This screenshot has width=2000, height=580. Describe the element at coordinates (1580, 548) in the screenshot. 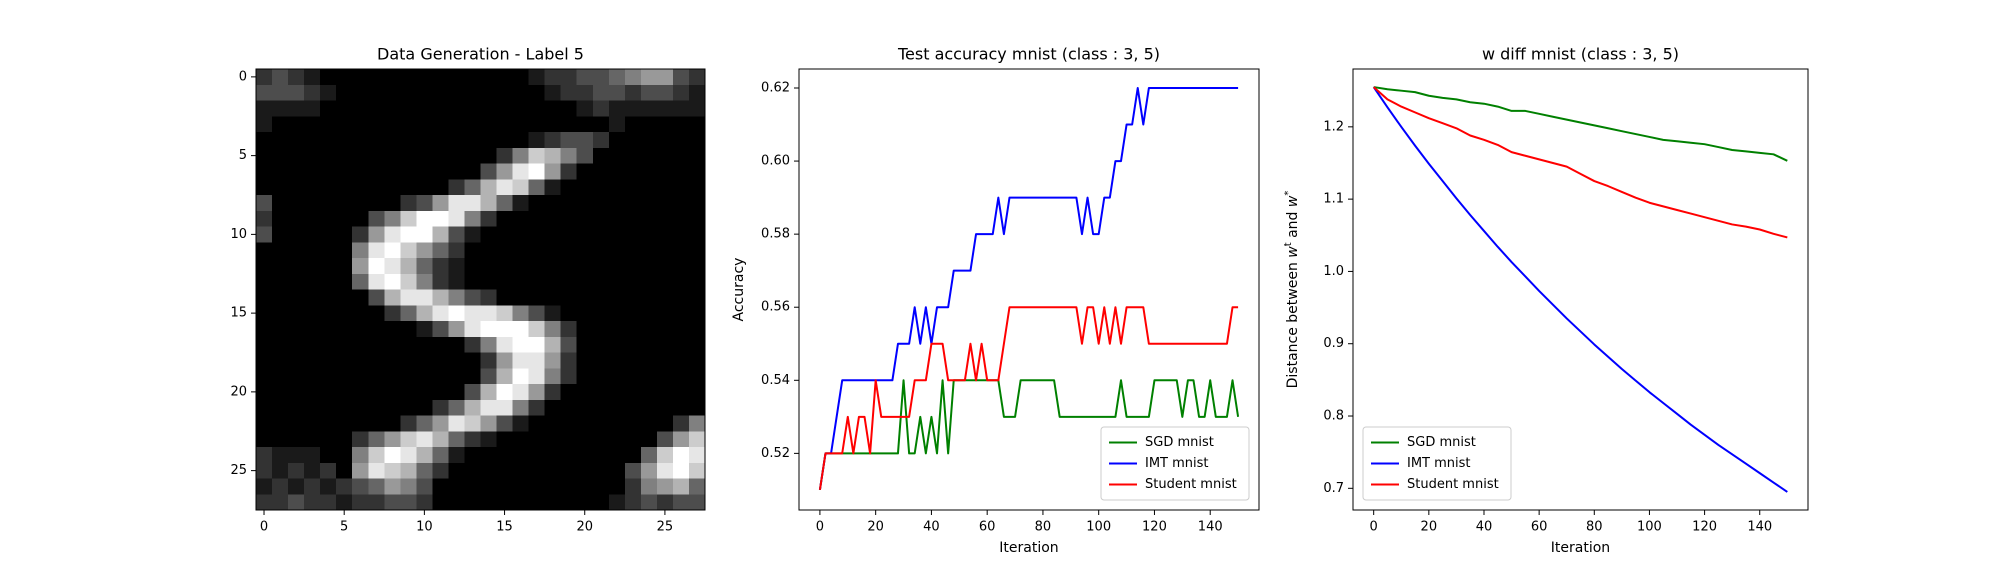

I see `x-axis-label: Iteration` at that location.